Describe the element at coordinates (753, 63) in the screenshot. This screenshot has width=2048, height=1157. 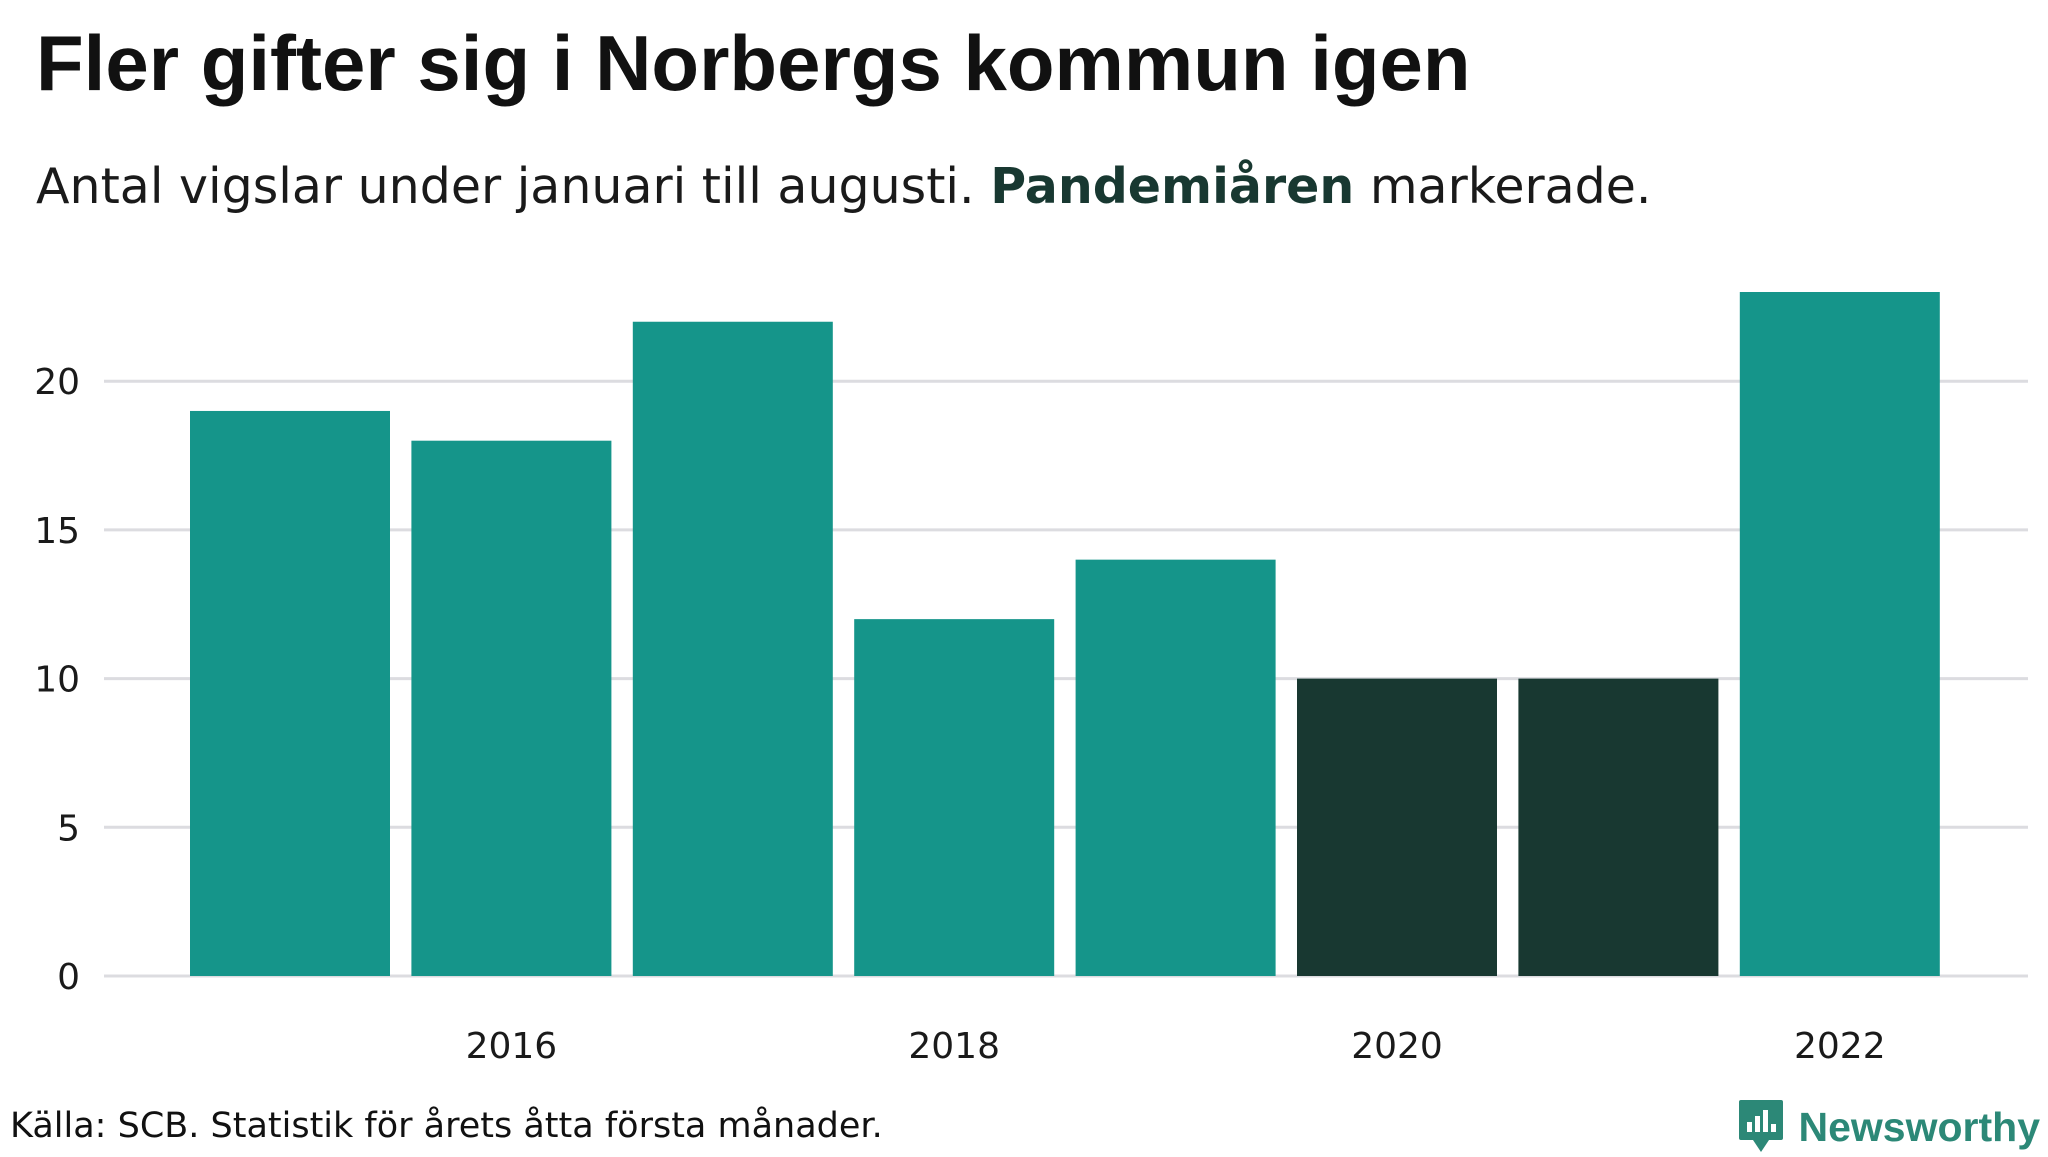
I see `chart-title: Fler gifter sig i Norbergs kommun igen` at that location.